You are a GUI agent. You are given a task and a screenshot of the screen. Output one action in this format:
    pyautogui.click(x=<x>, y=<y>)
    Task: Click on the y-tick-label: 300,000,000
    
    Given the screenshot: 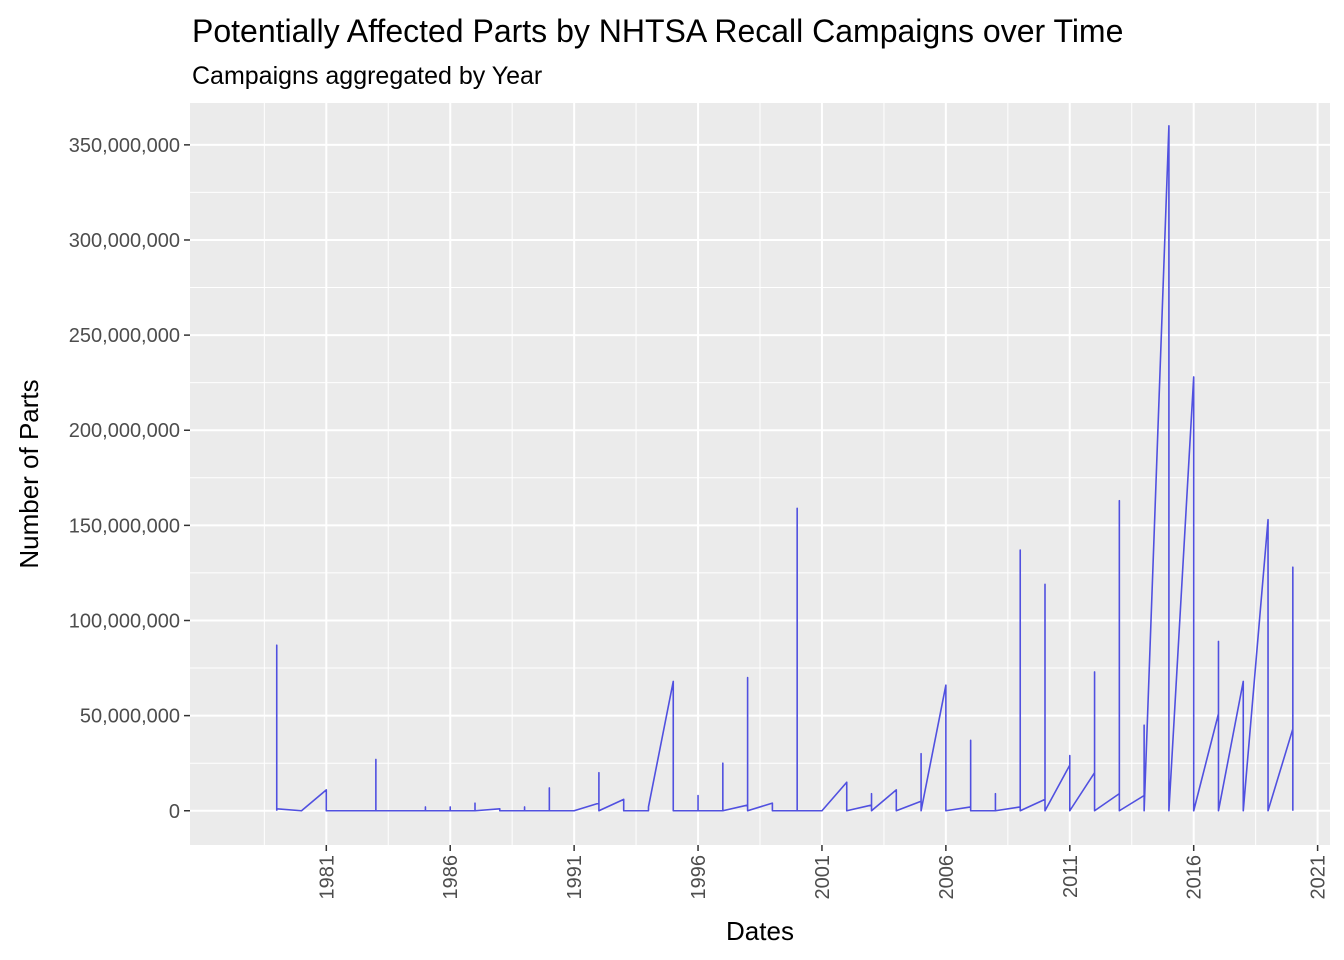 What is the action you would take?
    pyautogui.click(x=124, y=241)
    